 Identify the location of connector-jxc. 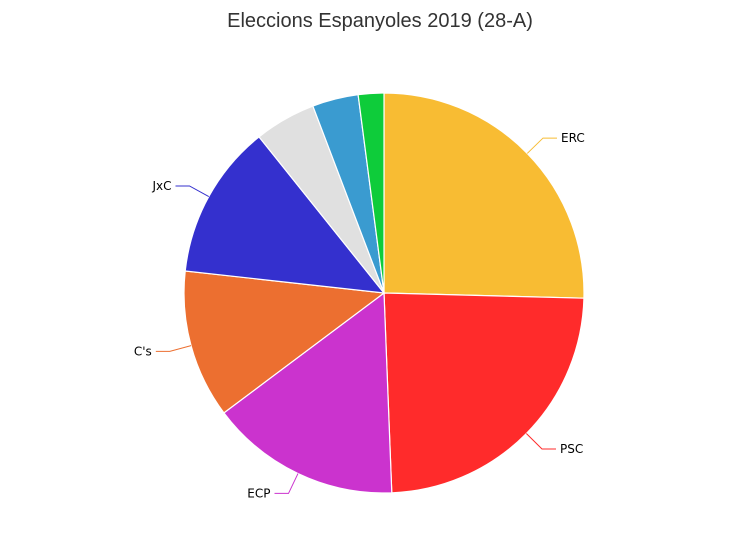
(192, 191).